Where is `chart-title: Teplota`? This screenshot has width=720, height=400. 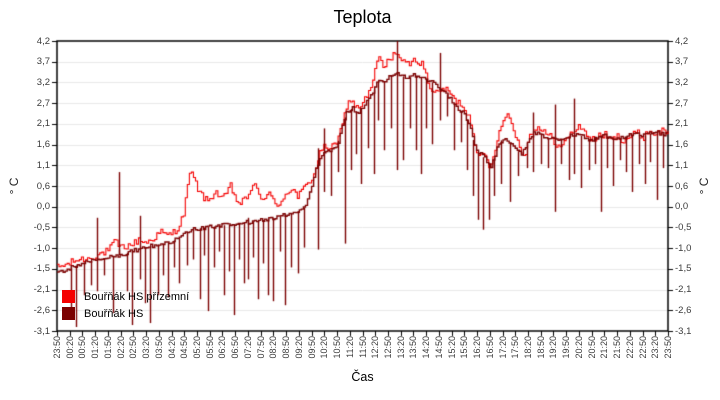
chart-title: Teplota is located at coordinates (362, 17).